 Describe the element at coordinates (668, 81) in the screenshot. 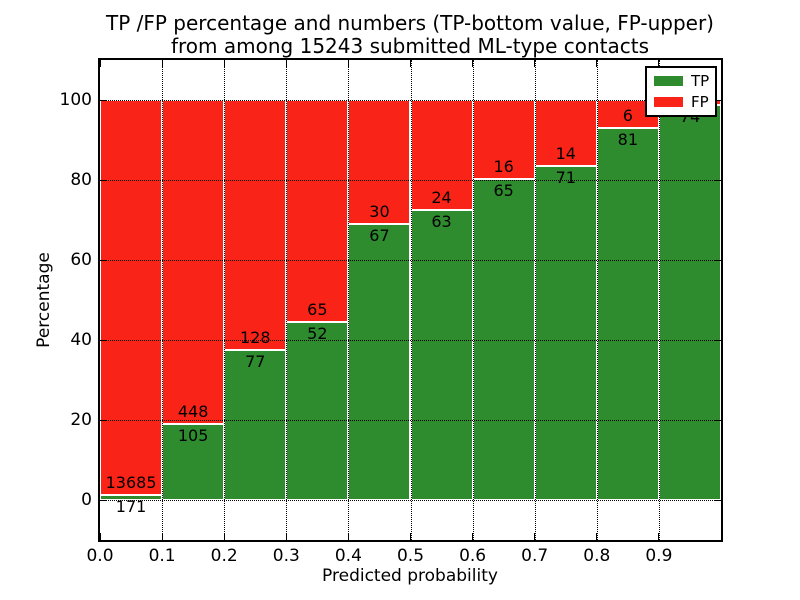

I see `tp-color-swatch` at that location.